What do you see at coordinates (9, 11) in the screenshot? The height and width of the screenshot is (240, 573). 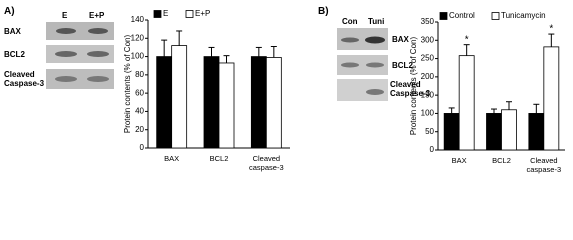 I see `panel-label: A)` at bounding box center [9, 11].